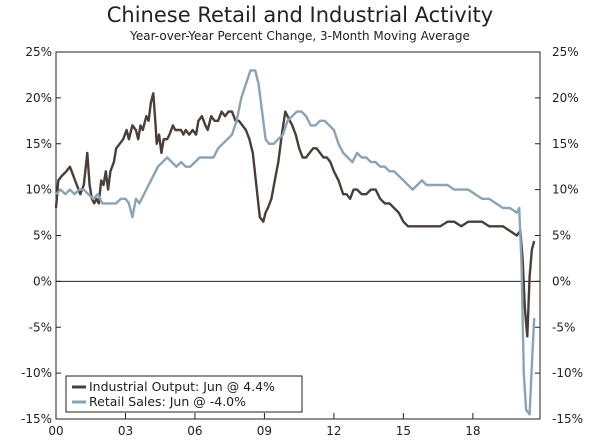  I want to click on y-tick-label-left: 15%, so click(38, 144).